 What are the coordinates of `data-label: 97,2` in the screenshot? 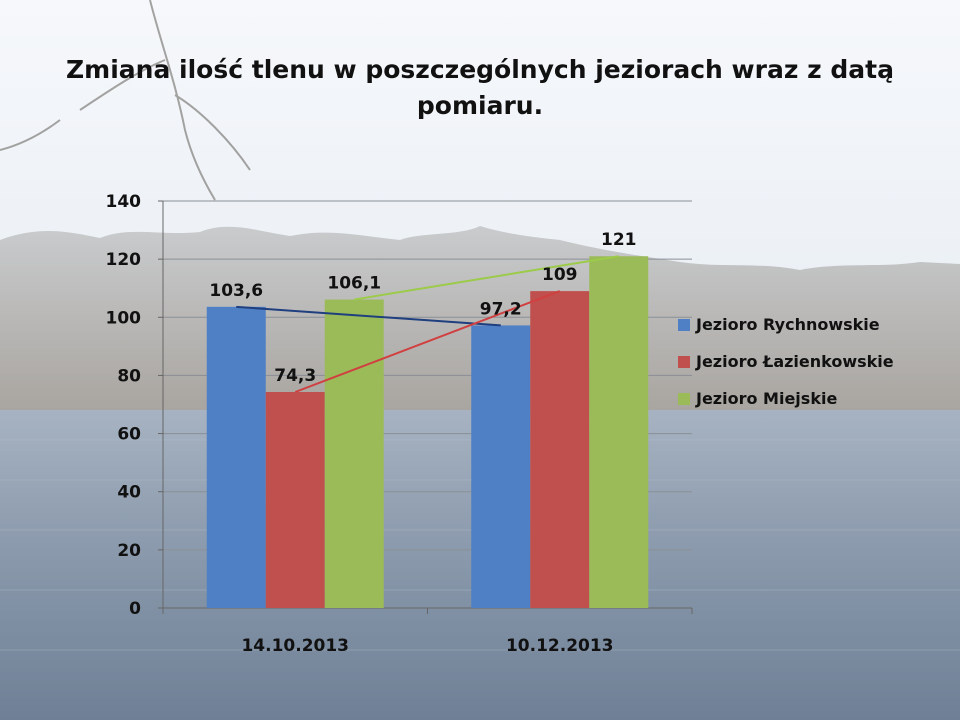 It's located at (501, 309).